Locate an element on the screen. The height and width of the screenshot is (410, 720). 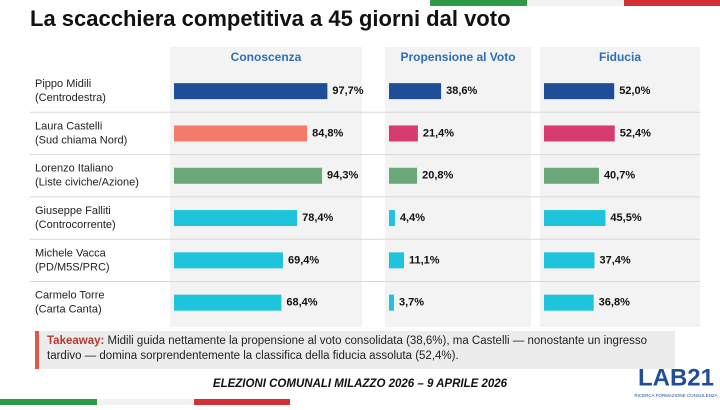
takeaway-label: Takeaway: is located at coordinates (76, 341).